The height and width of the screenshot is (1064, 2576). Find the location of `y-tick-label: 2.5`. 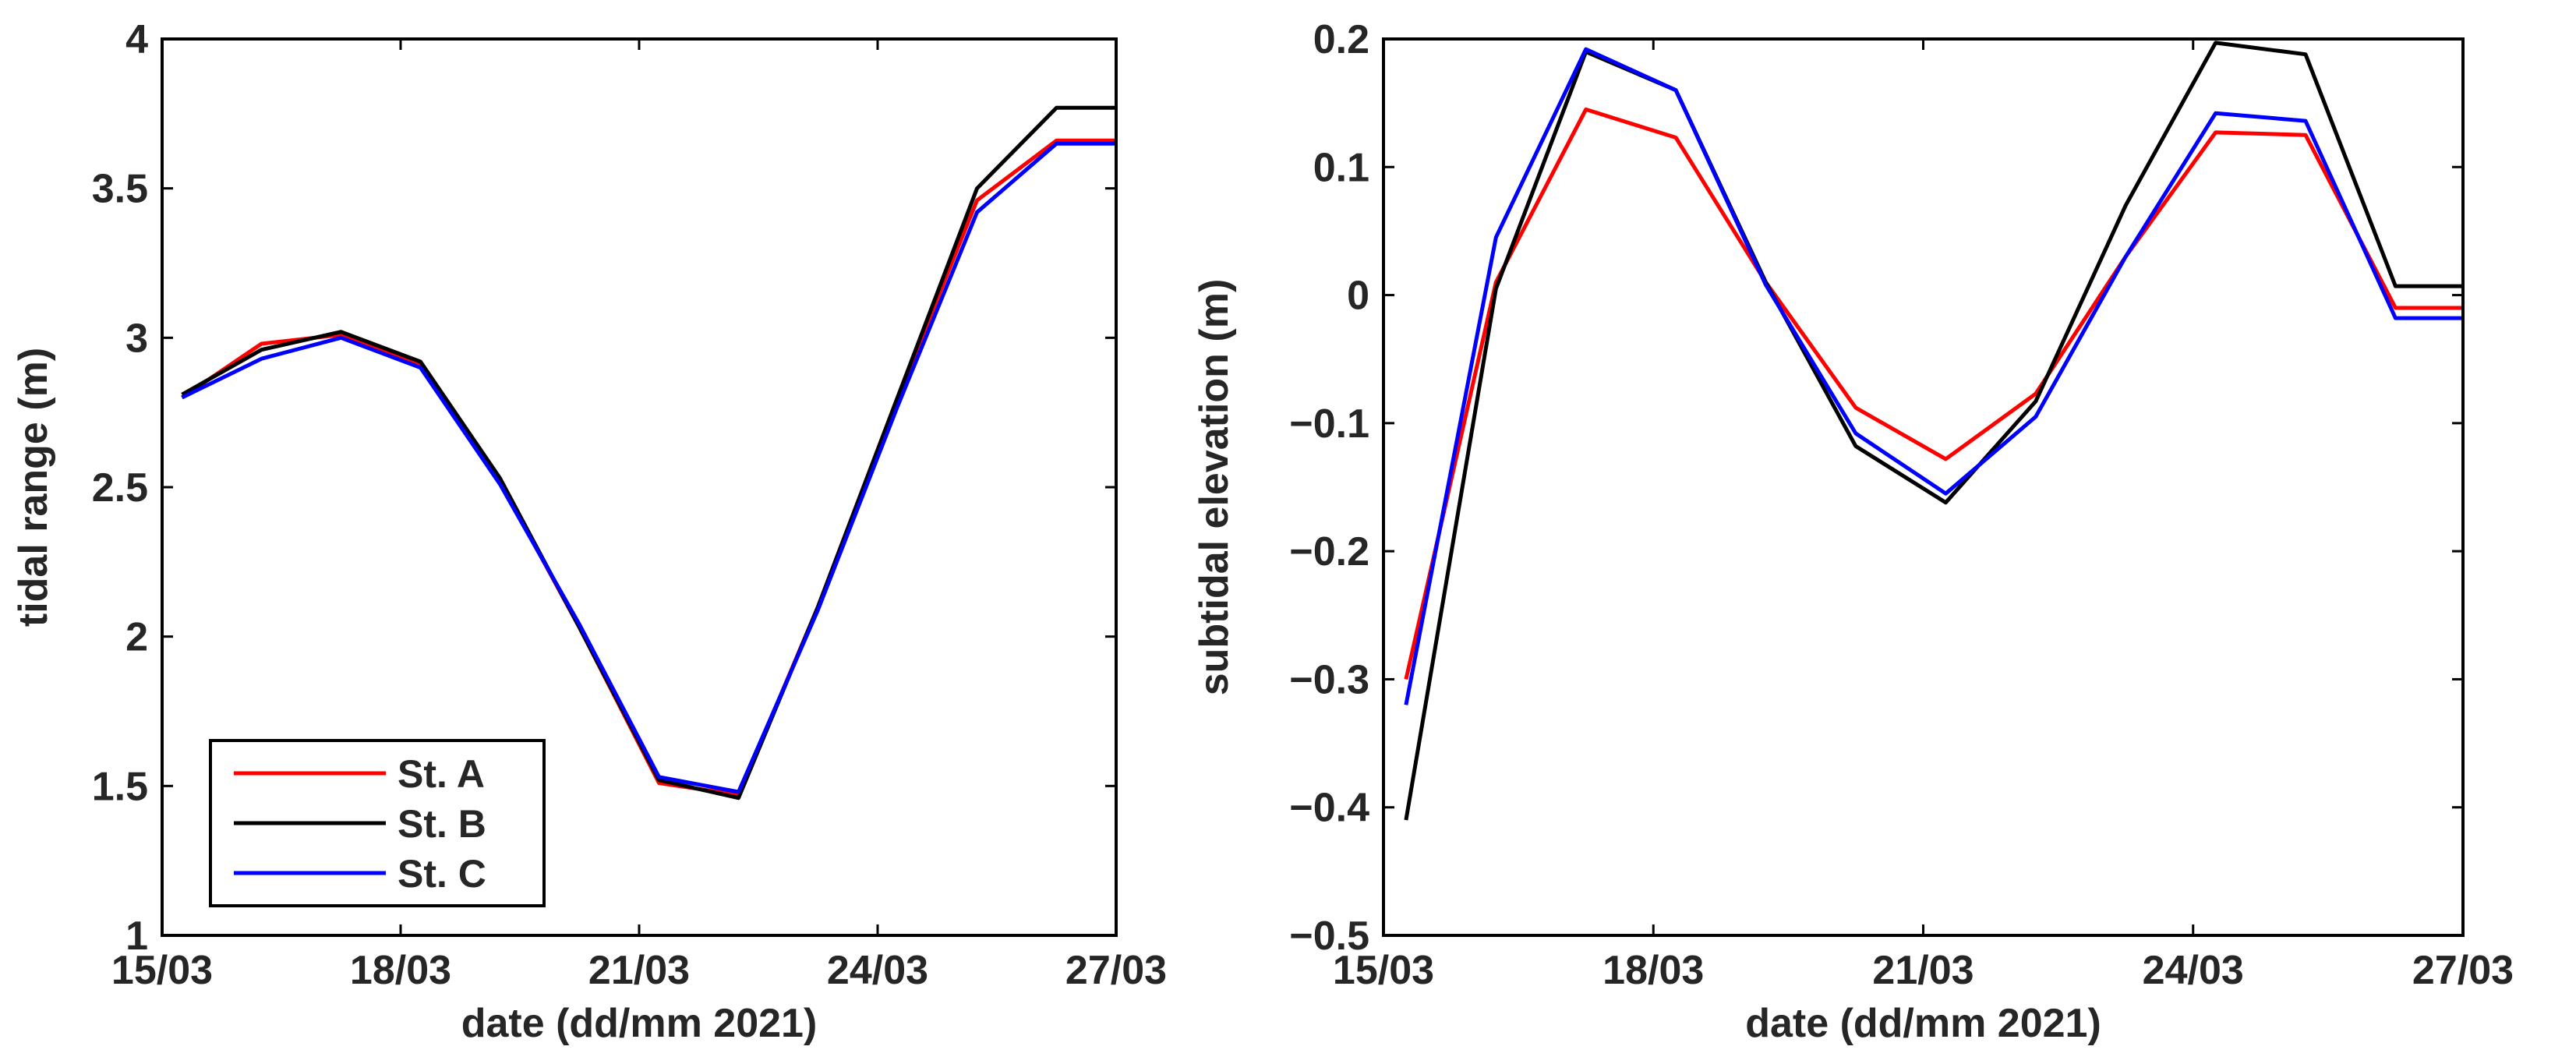

y-tick-label: 2.5 is located at coordinates (120, 488).